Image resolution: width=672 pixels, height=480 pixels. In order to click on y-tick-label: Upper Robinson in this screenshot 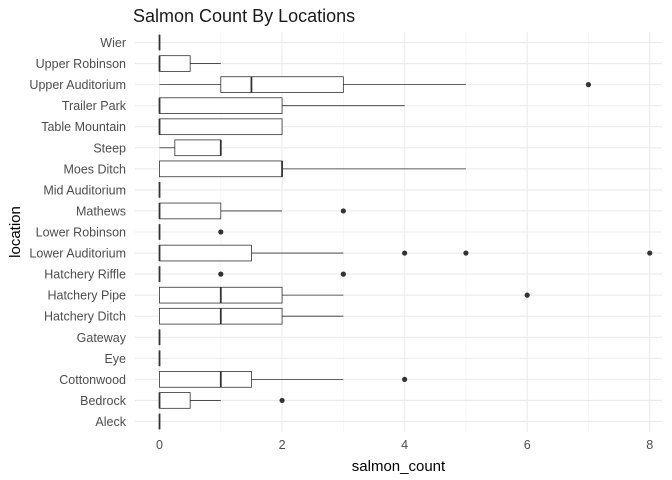, I will do `click(81, 64)`.